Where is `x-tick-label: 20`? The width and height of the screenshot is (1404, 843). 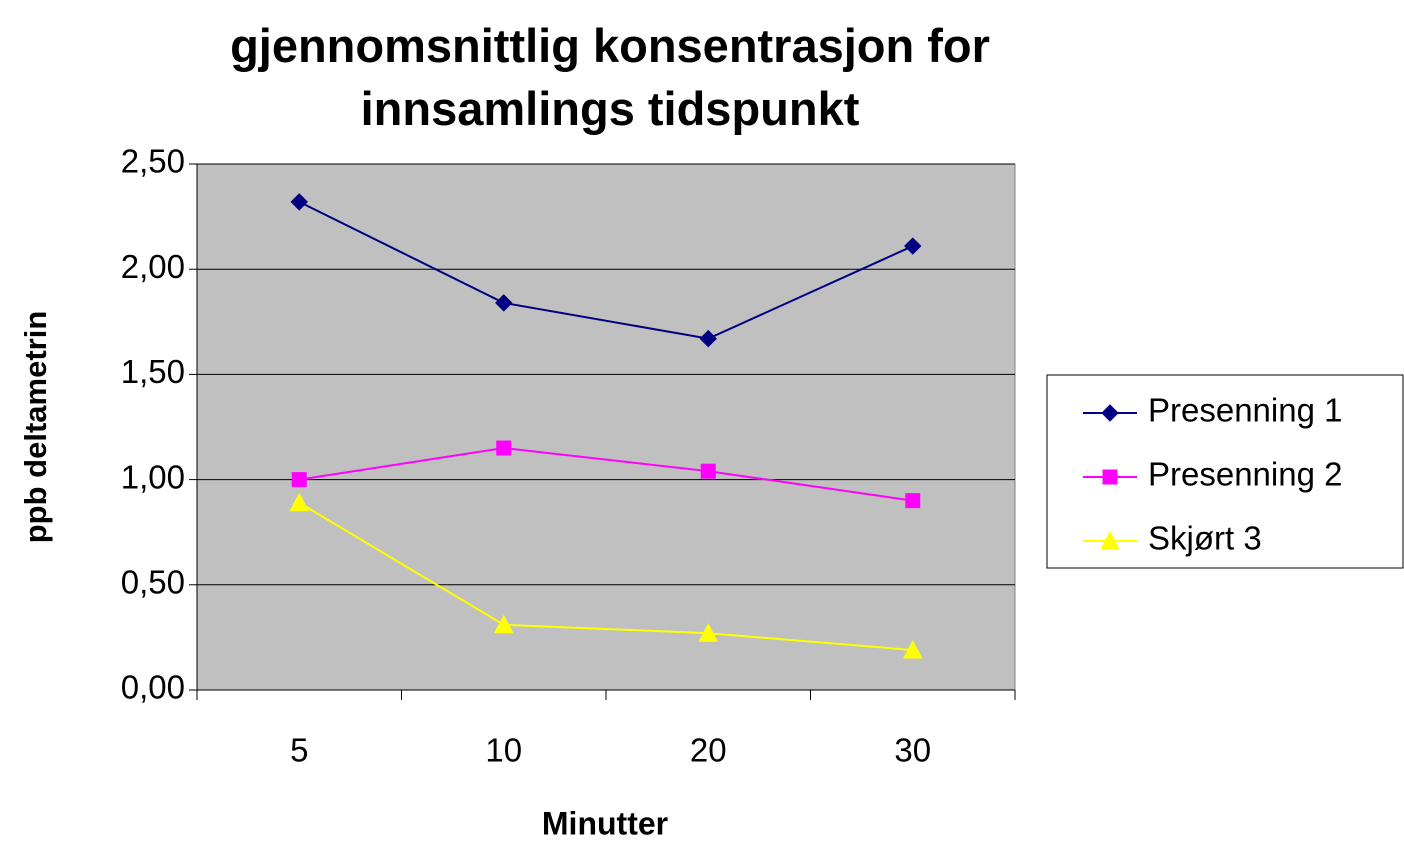
x-tick-label: 20 is located at coordinates (708, 750).